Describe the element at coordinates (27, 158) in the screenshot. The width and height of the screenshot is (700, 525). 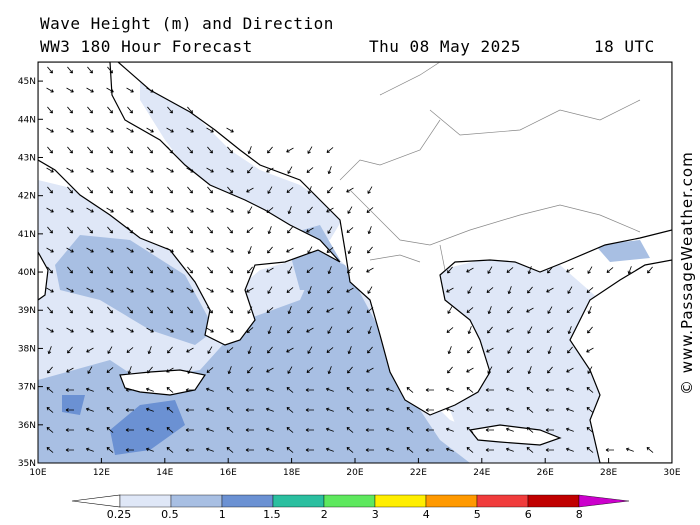
I see `lat-label: 43N` at that location.